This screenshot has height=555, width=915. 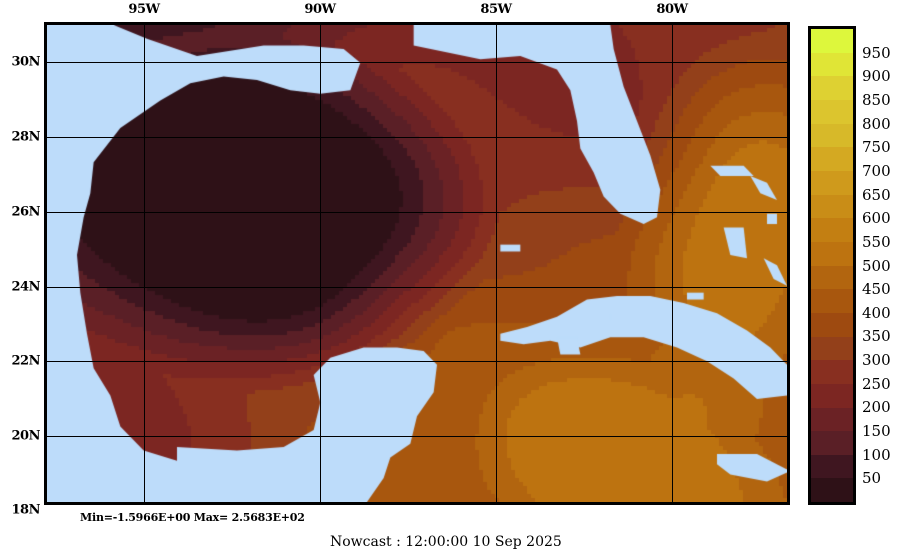 What do you see at coordinates (872, 478) in the screenshot?
I see `colorbar-tick-50: 50` at bounding box center [872, 478].